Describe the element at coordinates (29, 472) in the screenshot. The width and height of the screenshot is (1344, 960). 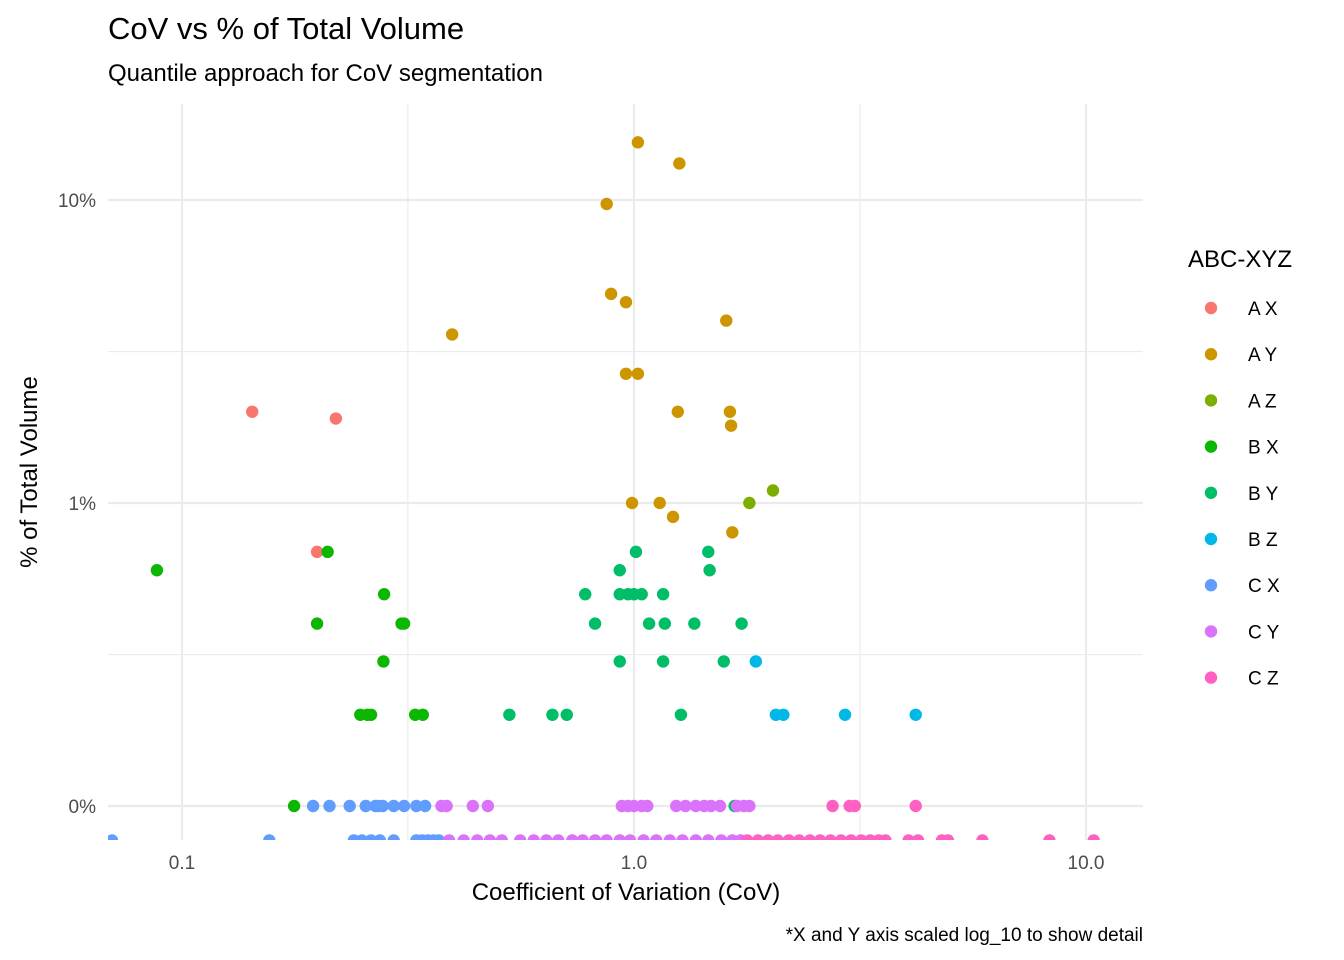
I see `y-axis-title: % of Total Volume` at that location.